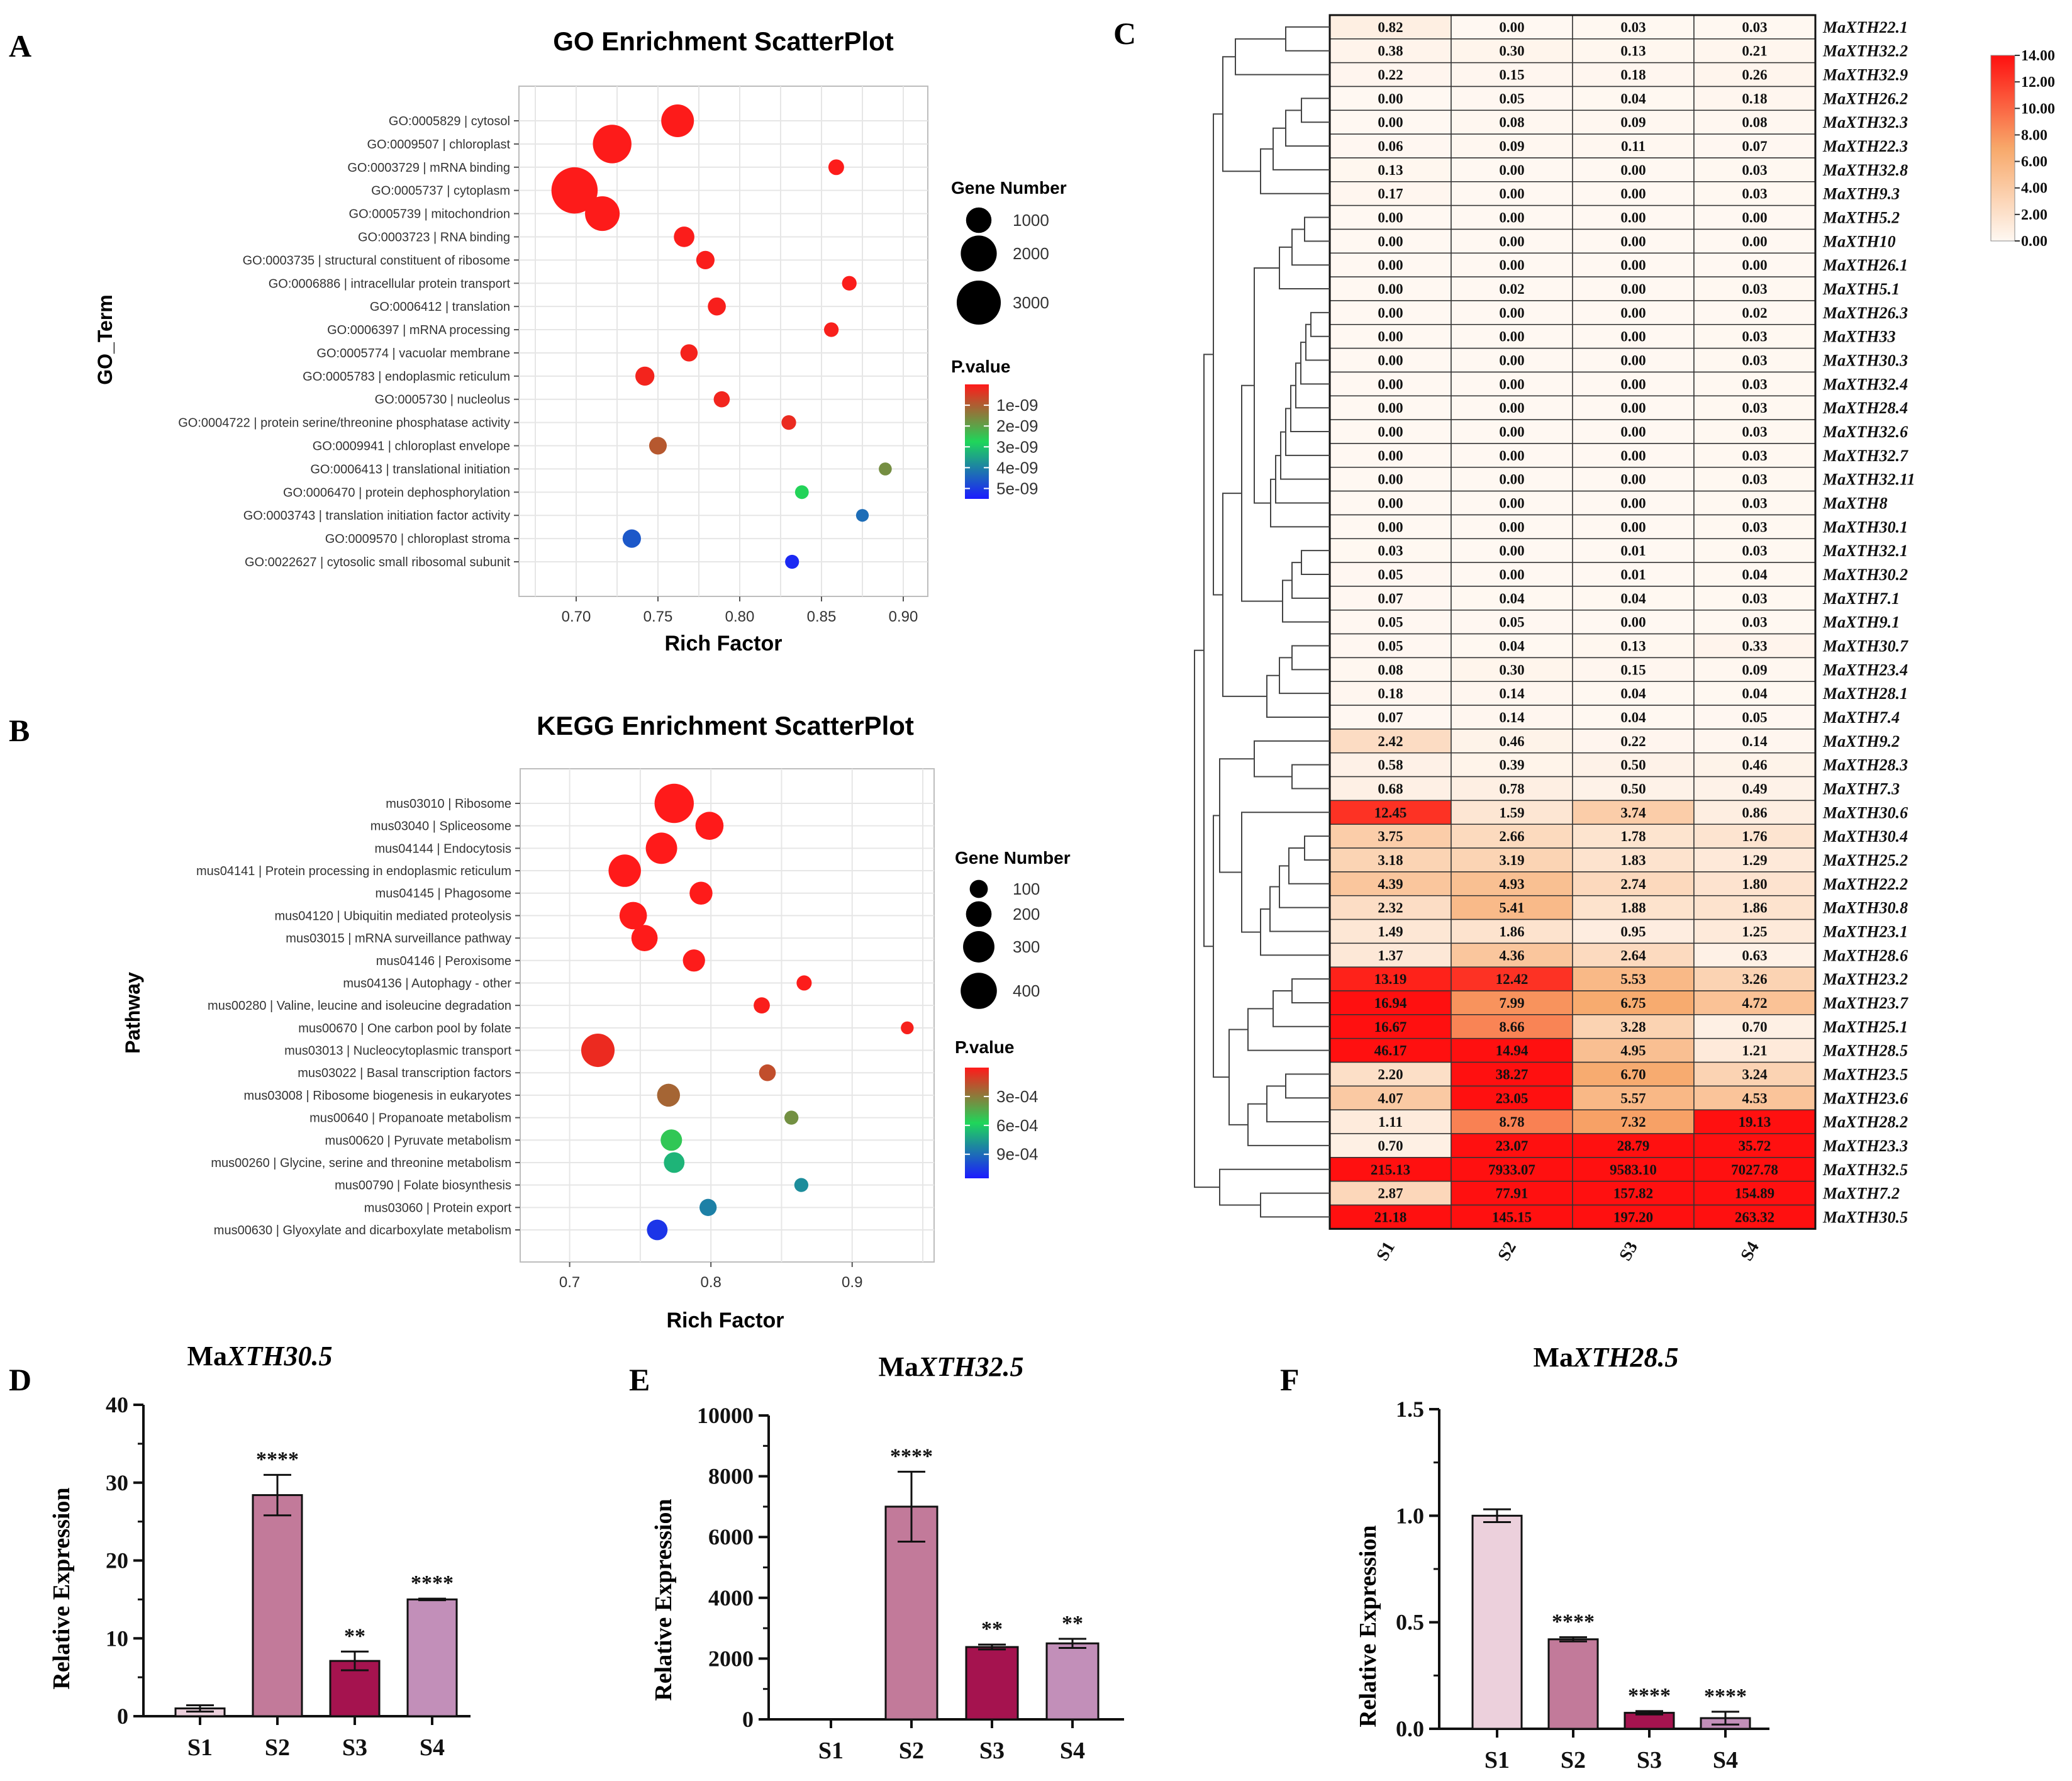  Describe the element at coordinates (1072, 1623) in the screenshot. I see `e-significance-mark: **` at that location.